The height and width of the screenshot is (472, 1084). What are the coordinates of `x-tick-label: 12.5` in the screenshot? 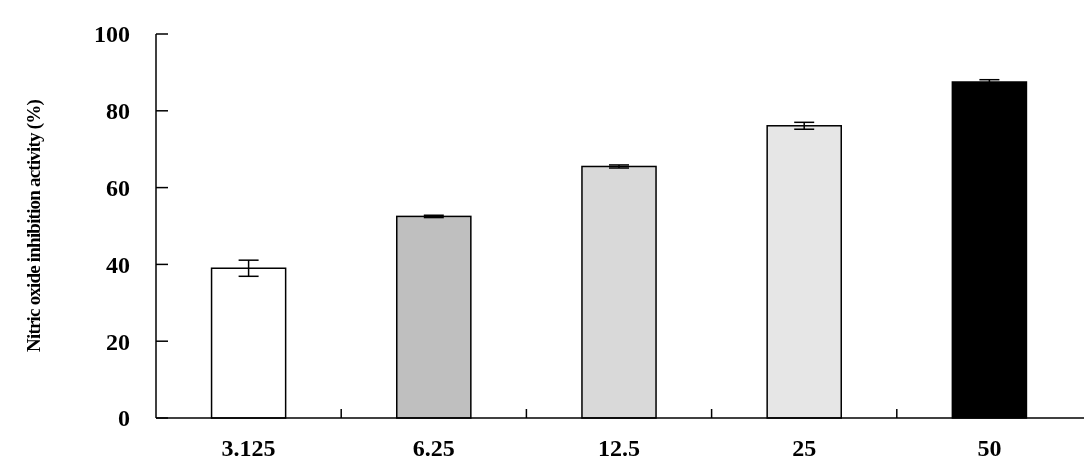 It's located at (619, 448).